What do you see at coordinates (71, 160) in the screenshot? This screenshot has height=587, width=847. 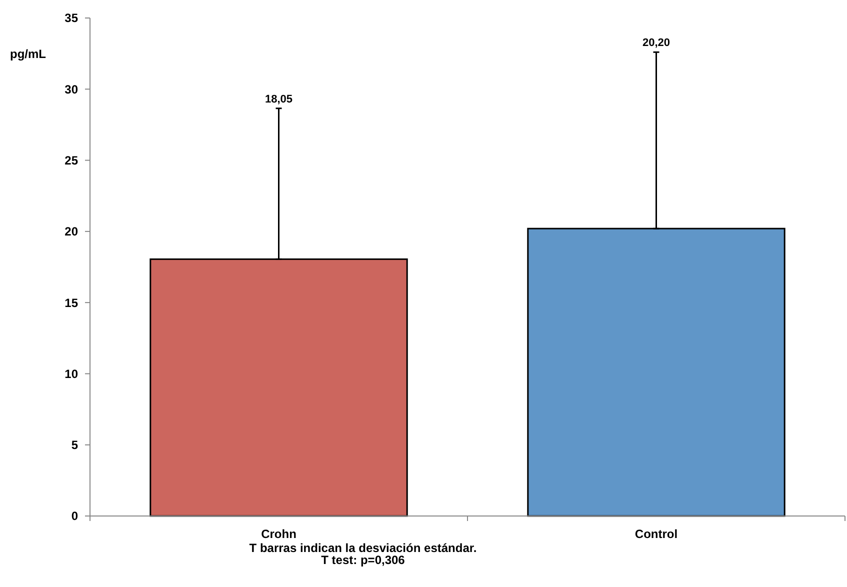 I see `y-tick-label: 25` at bounding box center [71, 160].